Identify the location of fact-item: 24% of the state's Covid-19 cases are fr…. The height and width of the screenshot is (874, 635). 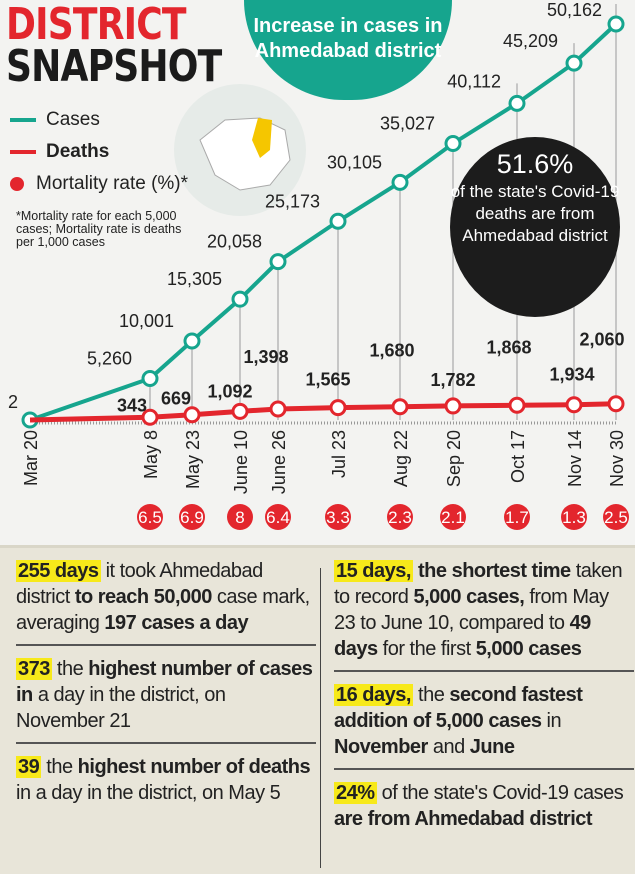
(484, 805).